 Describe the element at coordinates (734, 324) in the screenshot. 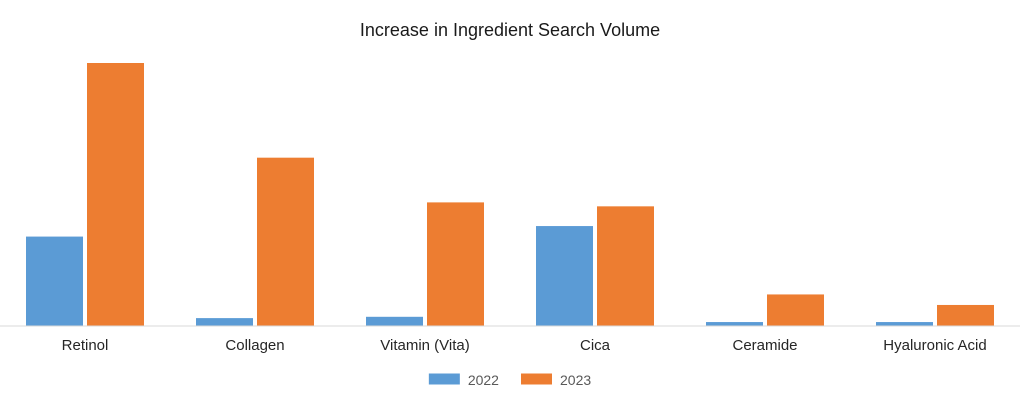

I see `bar-2022-ceramide` at that location.